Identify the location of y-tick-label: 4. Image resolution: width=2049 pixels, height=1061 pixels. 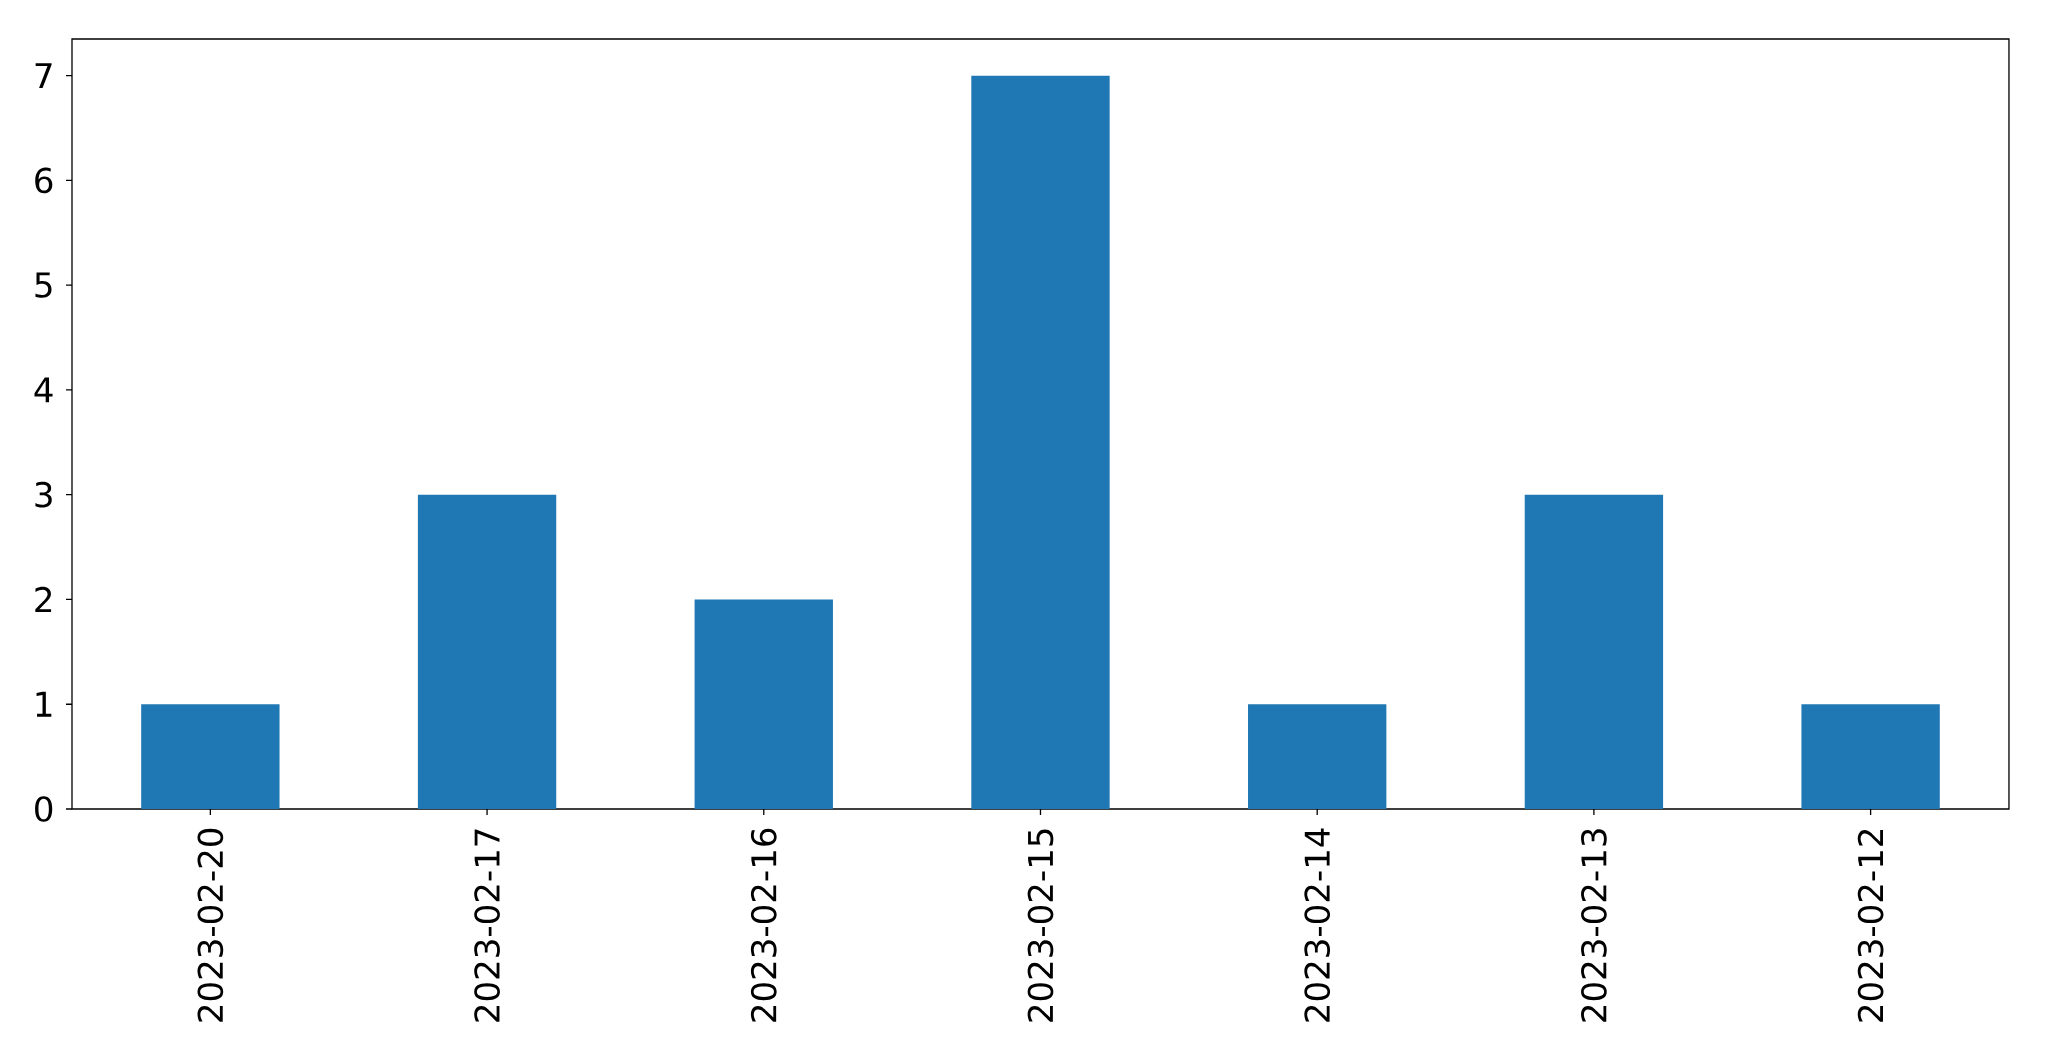
(43, 390).